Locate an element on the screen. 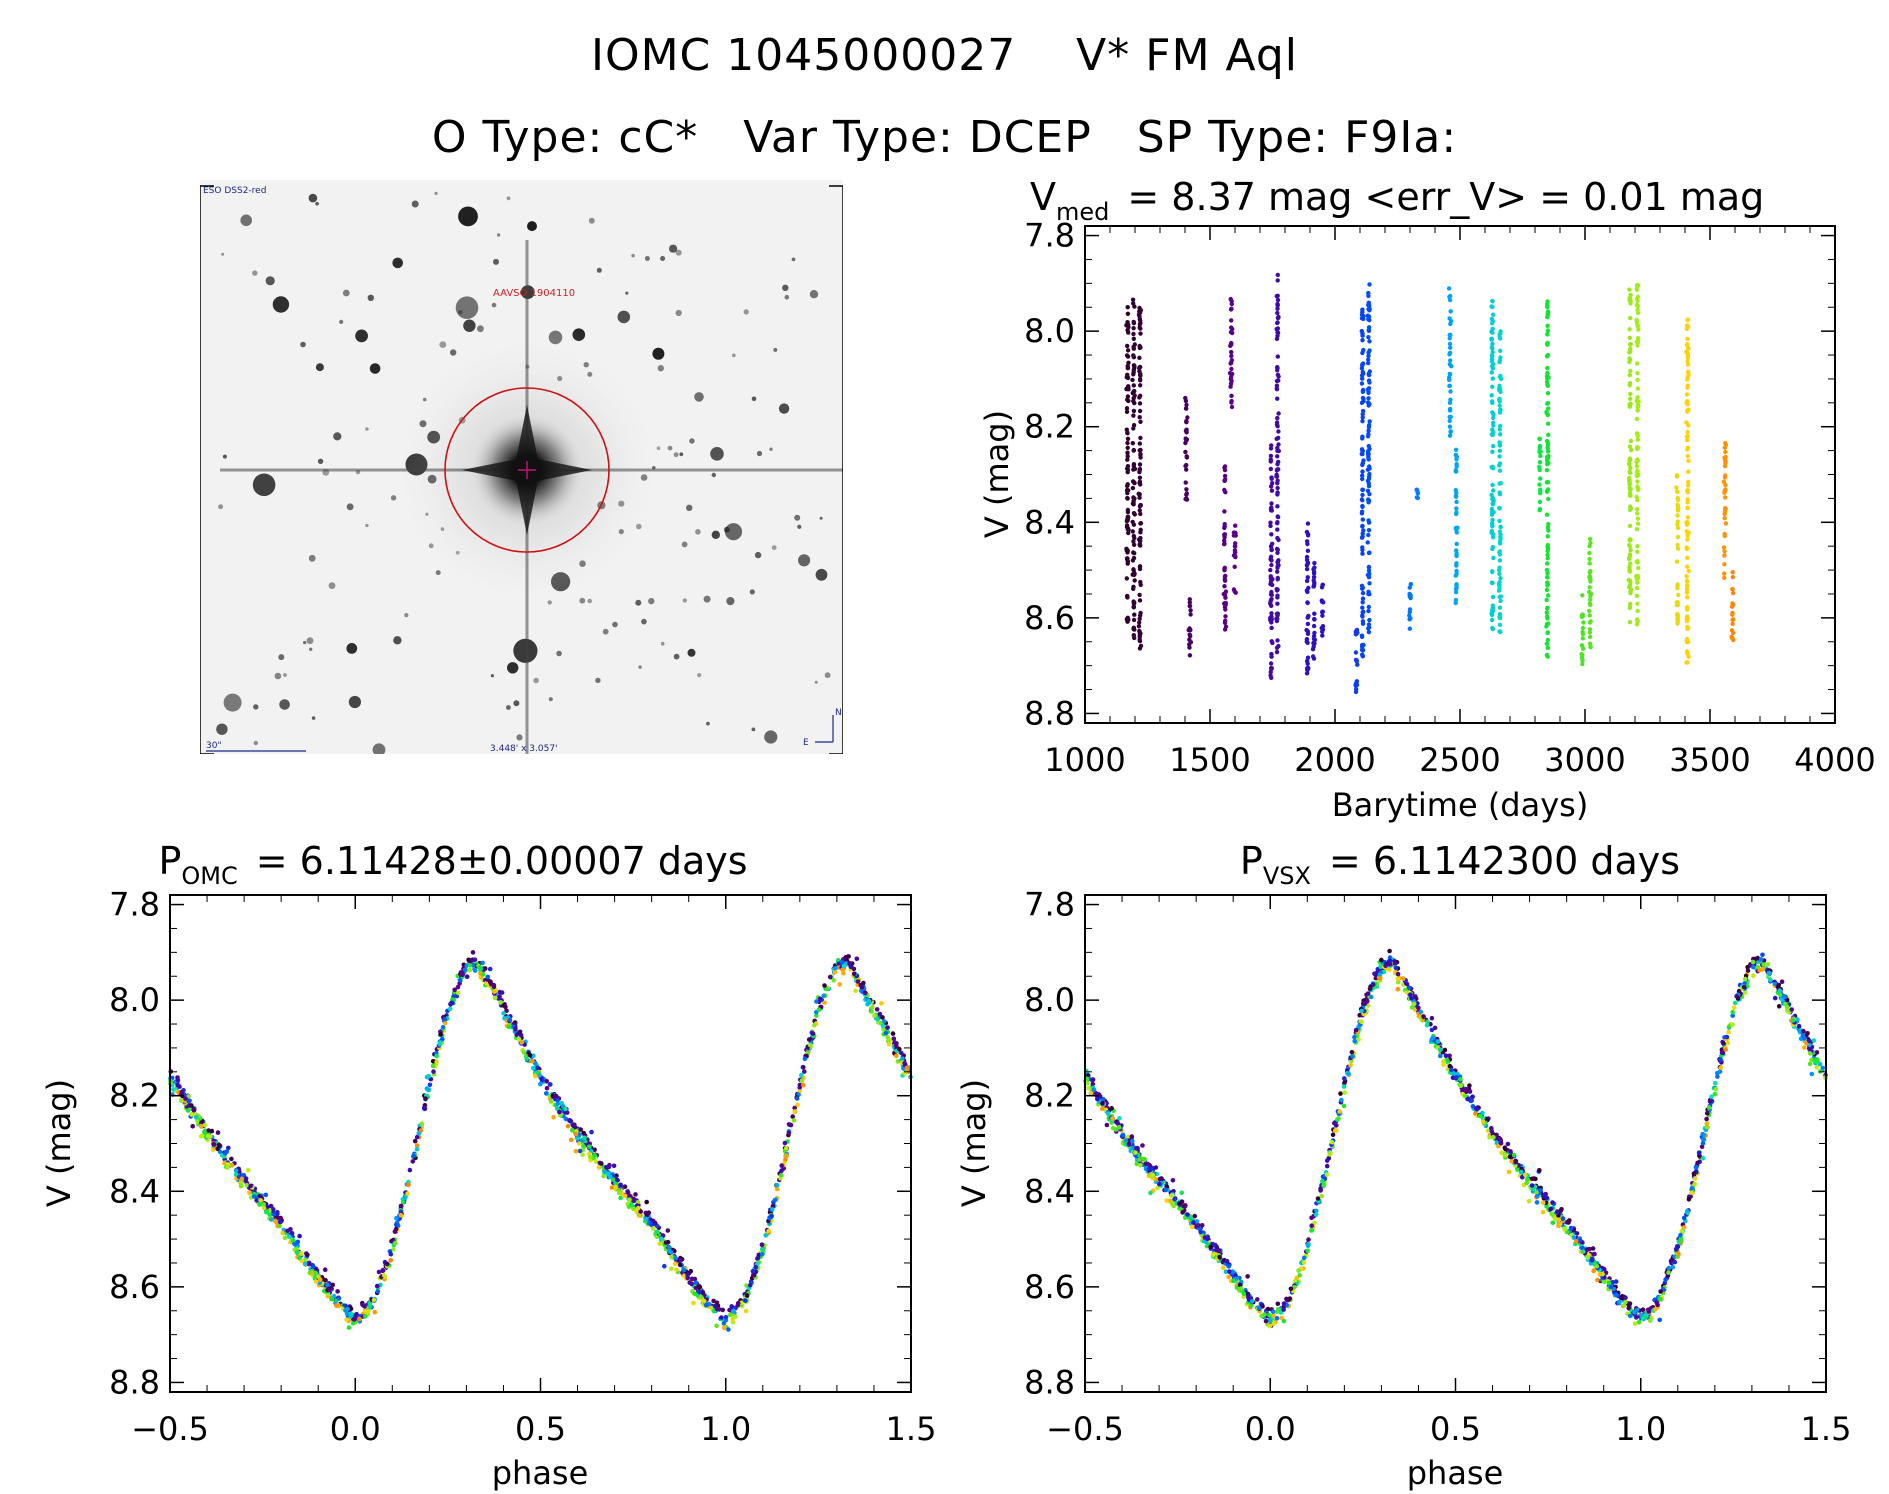  lightcurve-title-sub: med is located at coordinates (1082, 212).